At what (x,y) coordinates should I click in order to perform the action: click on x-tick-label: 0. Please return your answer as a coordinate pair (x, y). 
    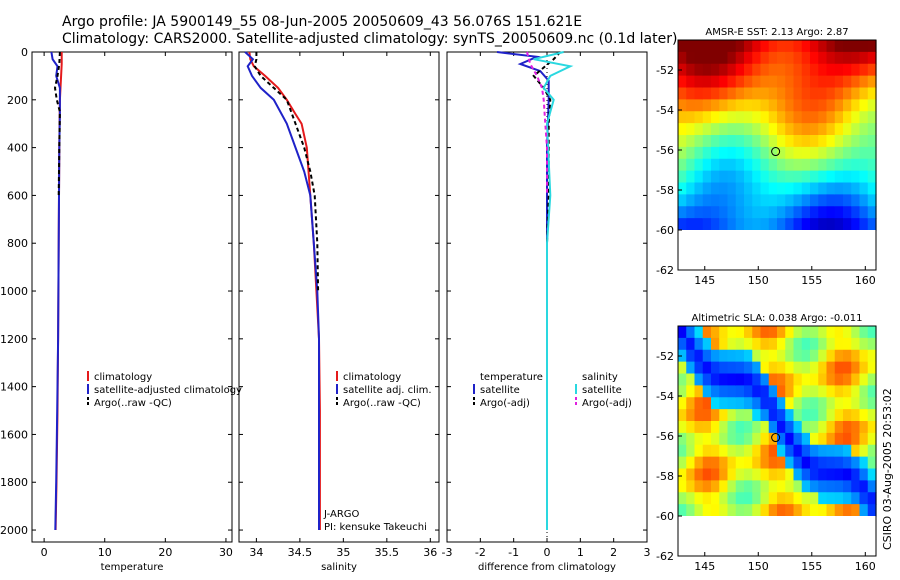
    Looking at the image, I should click on (547, 552).